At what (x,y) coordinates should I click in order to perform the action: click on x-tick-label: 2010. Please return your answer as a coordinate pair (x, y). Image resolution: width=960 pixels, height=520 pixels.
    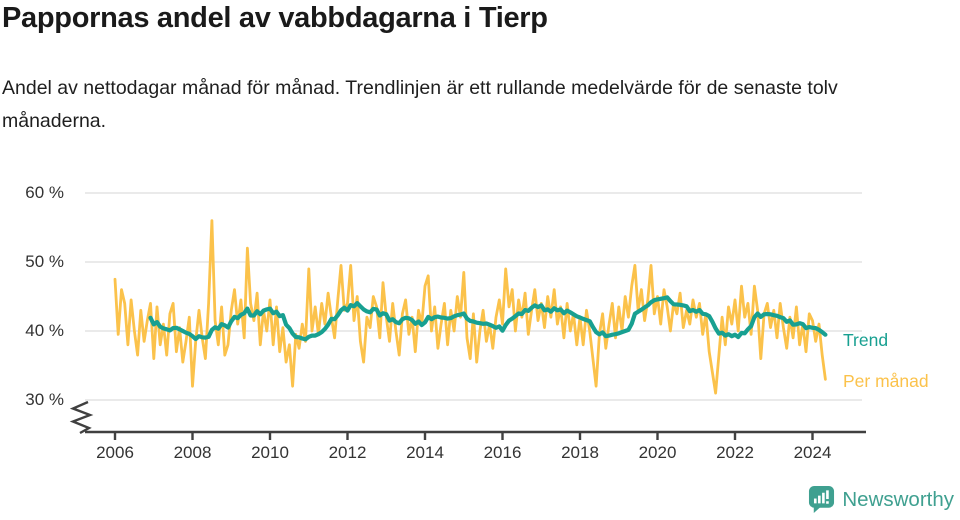
    Looking at the image, I should click on (270, 452).